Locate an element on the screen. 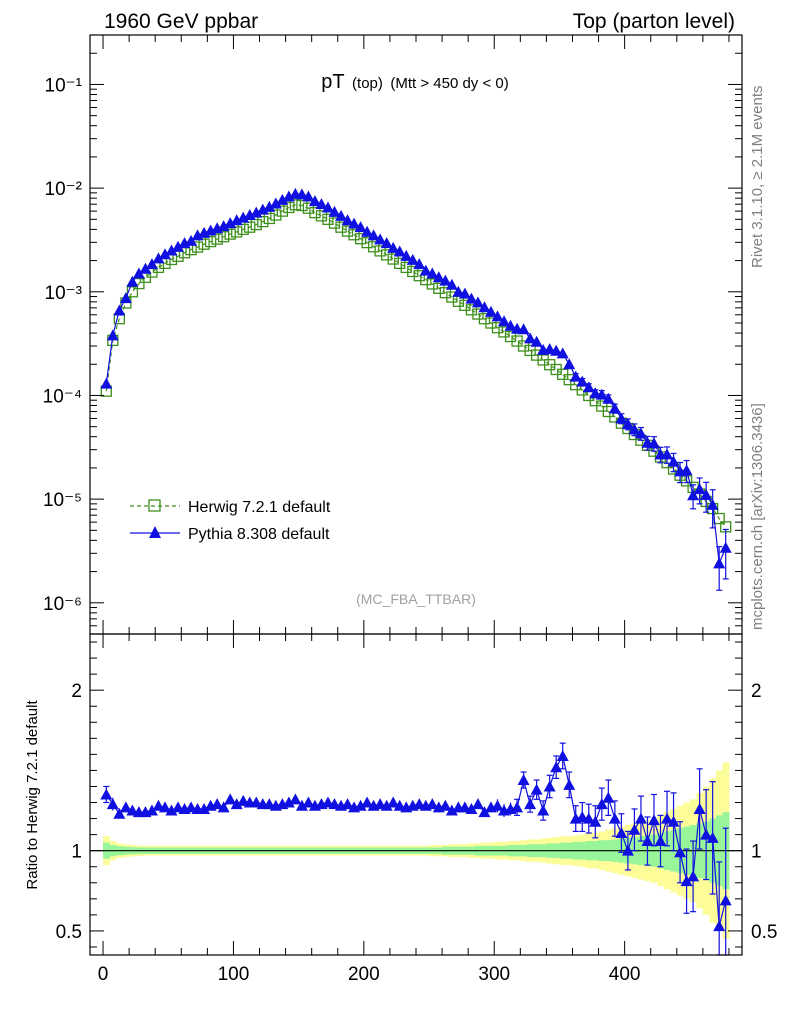 The image size is (786, 1024). ratio-xtick-label: 300 is located at coordinates (494, 974).